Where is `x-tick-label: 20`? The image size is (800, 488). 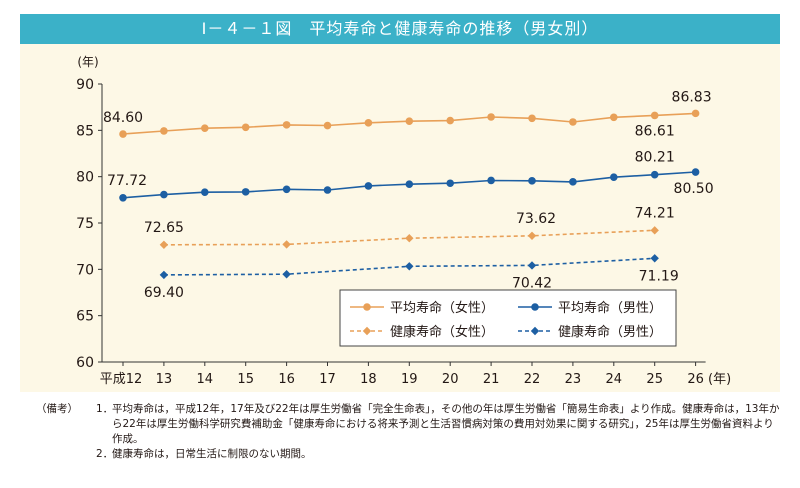
x-tick-label: 20 is located at coordinates (450, 379).